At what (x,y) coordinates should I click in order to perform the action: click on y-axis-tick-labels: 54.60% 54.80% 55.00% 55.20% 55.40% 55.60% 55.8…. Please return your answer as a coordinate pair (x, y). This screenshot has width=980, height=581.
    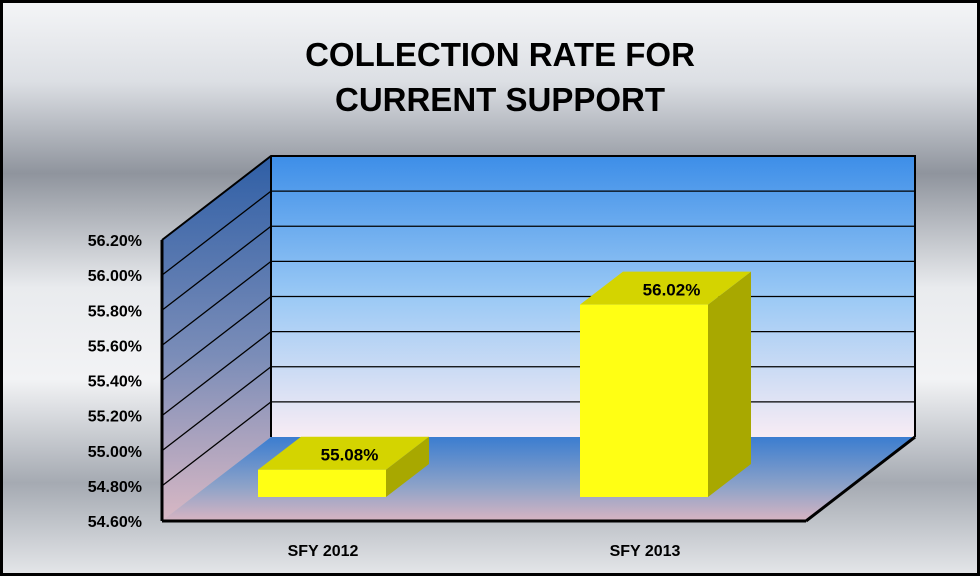
    Looking at the image, I should click on (115, 382).